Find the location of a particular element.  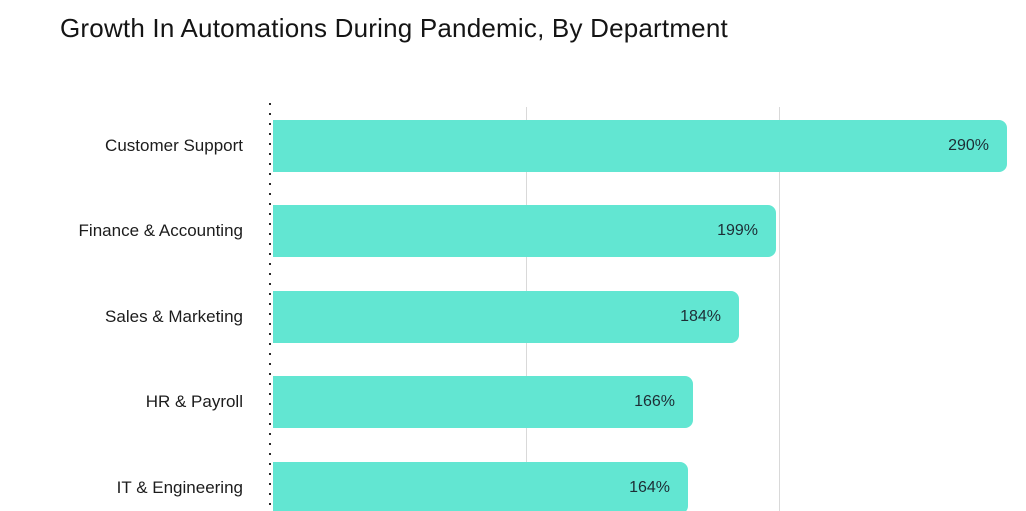

category-label: HR & Payroll is located at coordinates (194, 402).